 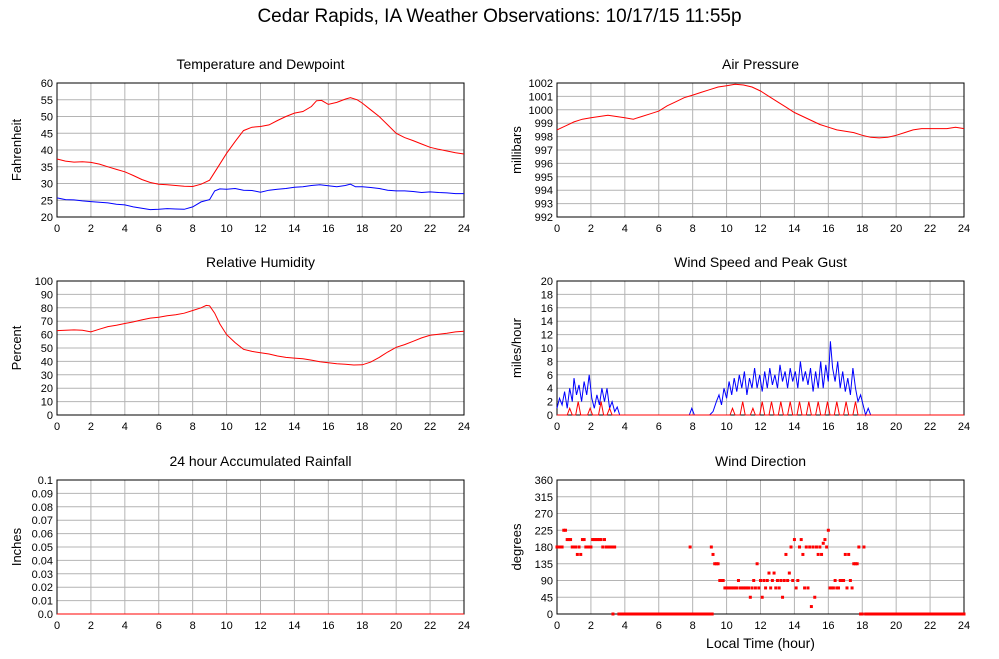 What do you see at coordinates (659, 427) in the screenshot?
I see `x-tick-label: 6` at bounding box center [659, 427].